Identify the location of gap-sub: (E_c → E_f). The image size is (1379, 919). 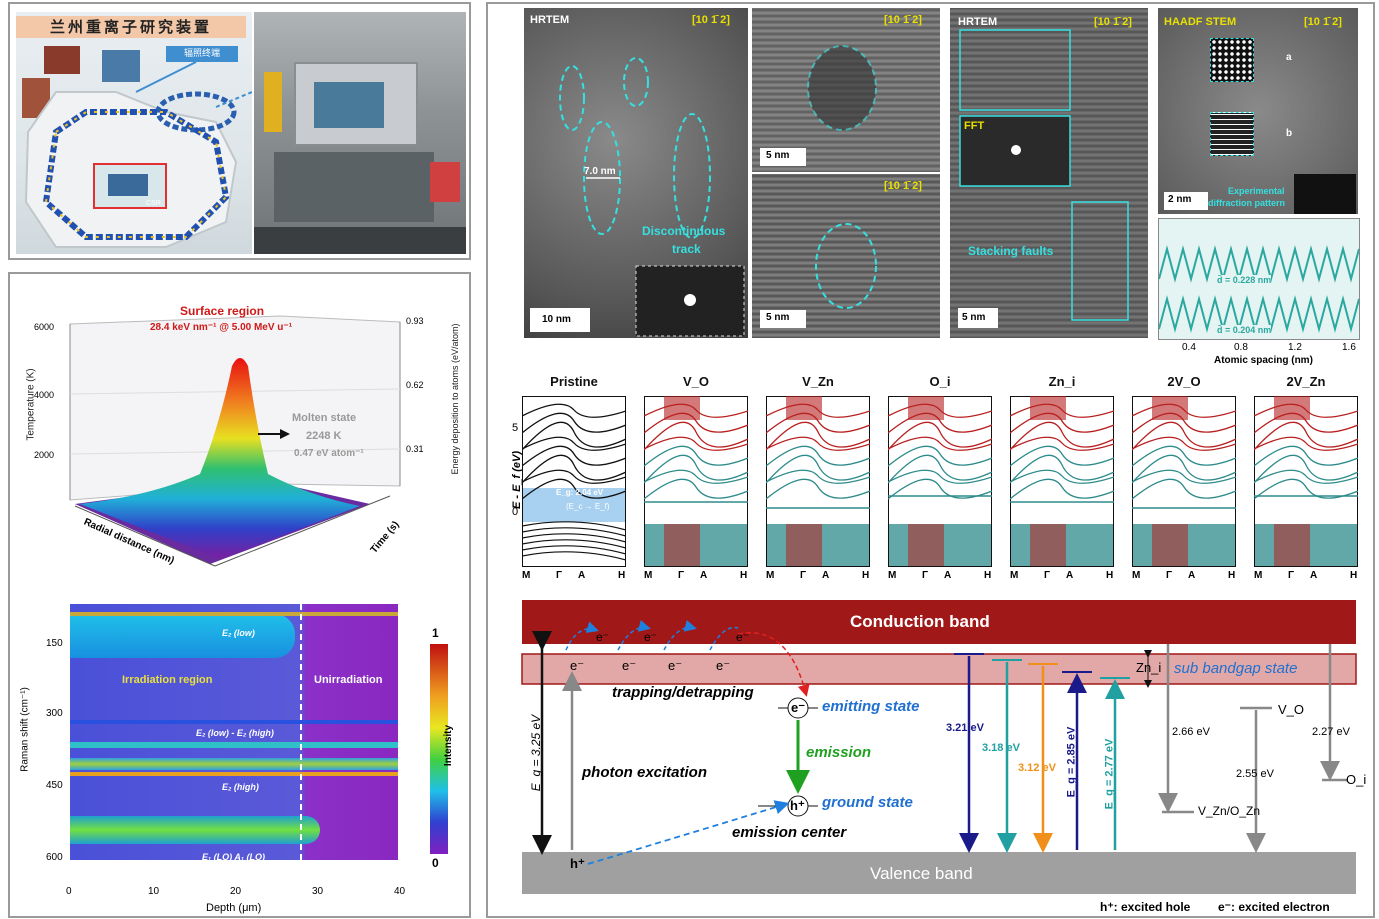
(588, 506).